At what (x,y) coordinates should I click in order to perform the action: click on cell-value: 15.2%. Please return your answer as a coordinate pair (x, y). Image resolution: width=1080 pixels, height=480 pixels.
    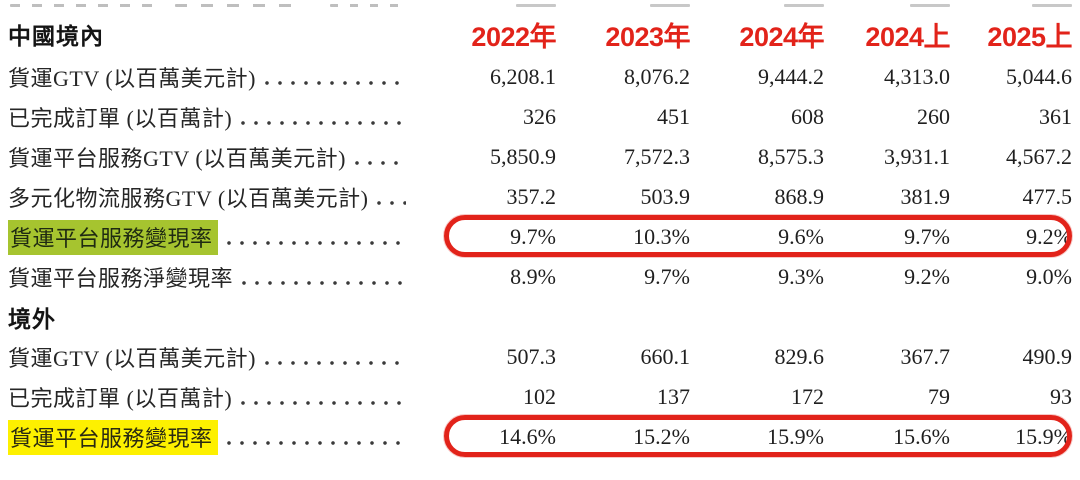
    Looking at the image, I should click on (661, 436).